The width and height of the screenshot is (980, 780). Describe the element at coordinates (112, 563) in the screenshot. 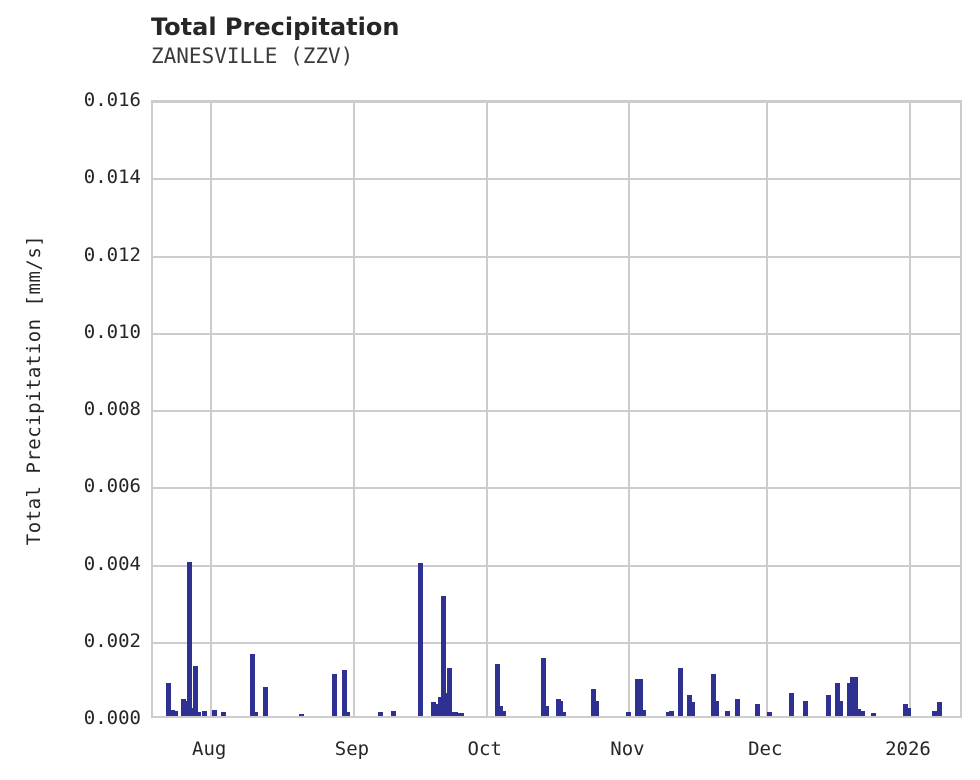

I see `y-axis-tick-label: 0.004` at that location.